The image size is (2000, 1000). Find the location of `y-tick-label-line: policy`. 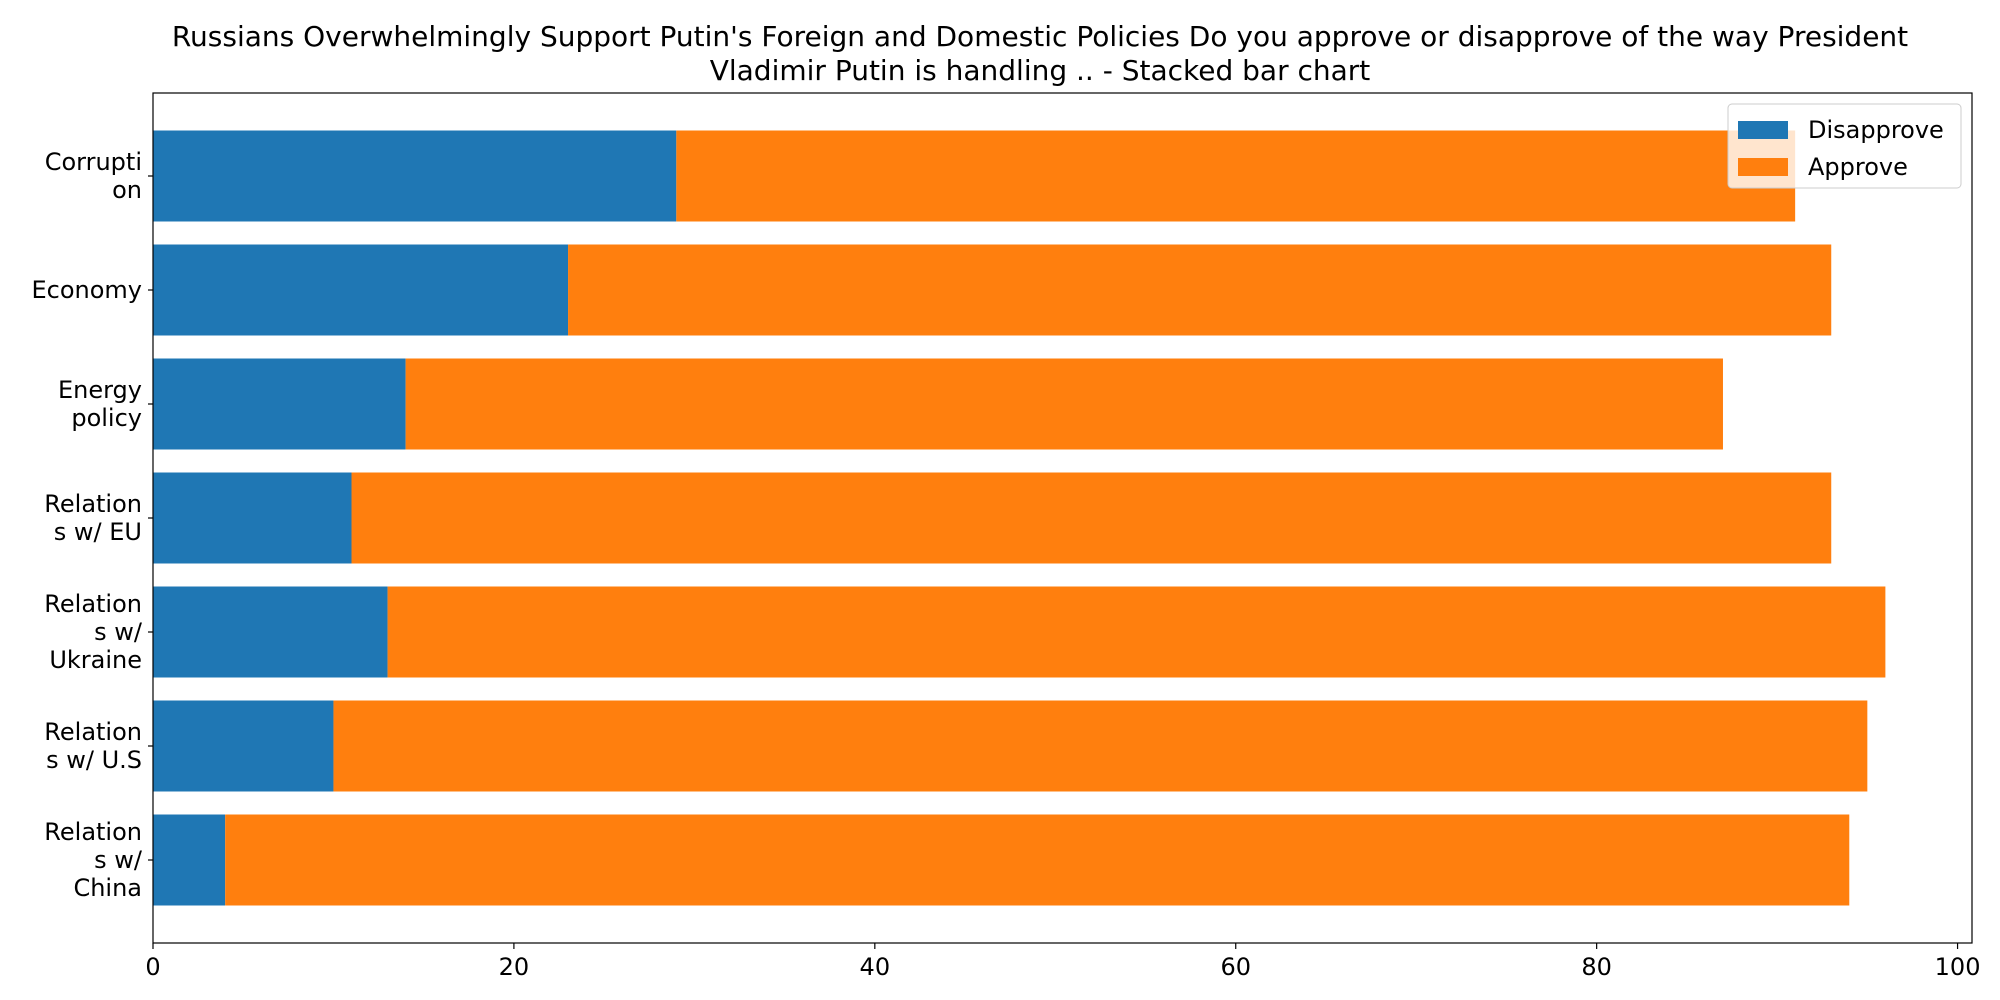

y-tick-label-line: policy is located at coordinates (106, 418).